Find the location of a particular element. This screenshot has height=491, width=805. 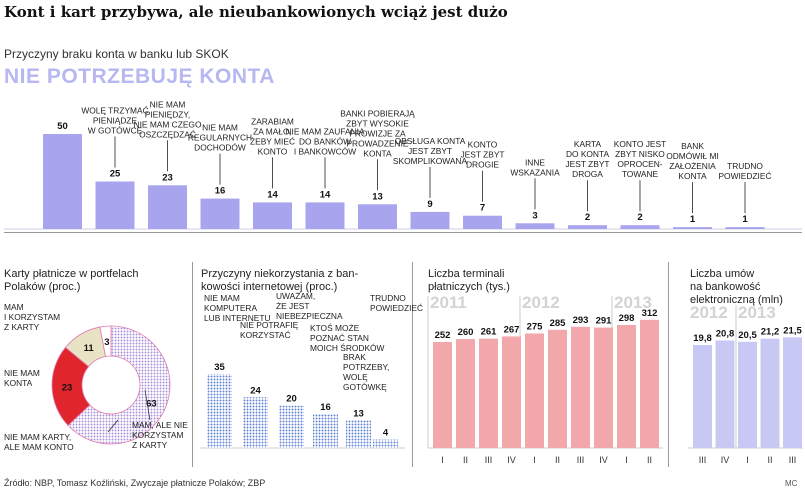

data-label: 293 is located at coordinates (581, 320).